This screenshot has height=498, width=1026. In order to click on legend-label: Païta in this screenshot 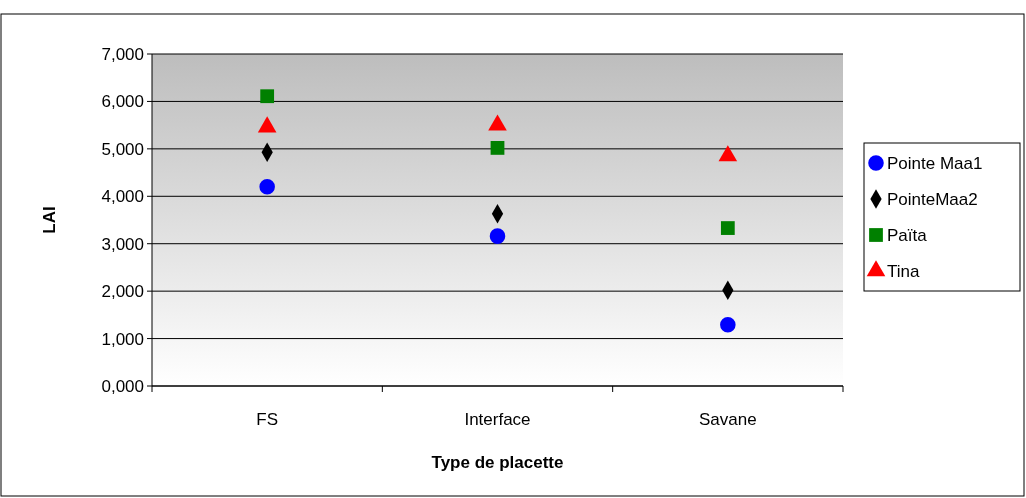, I will do `click(907, 235)`.